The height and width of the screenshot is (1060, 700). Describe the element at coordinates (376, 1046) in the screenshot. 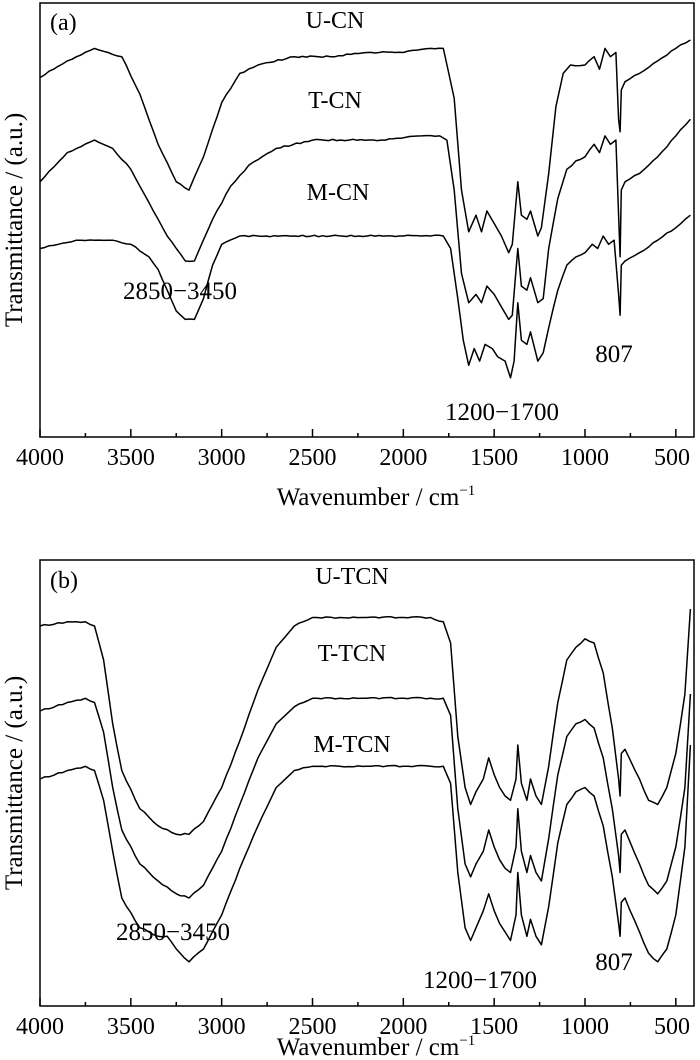

I see `x-axis-label-b: Wavenumber / cm−1` at that location.